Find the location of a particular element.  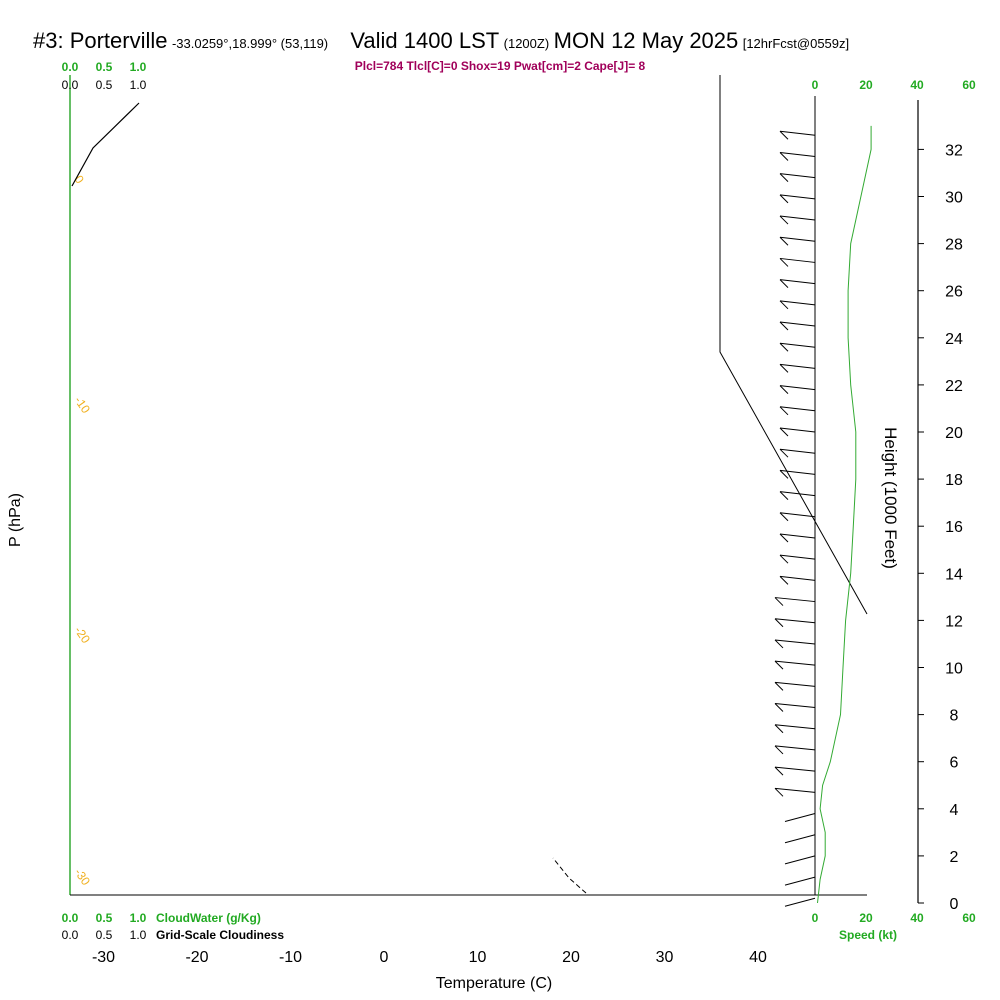

station-name: #3: Porterville is located at coordinates (100, 40).